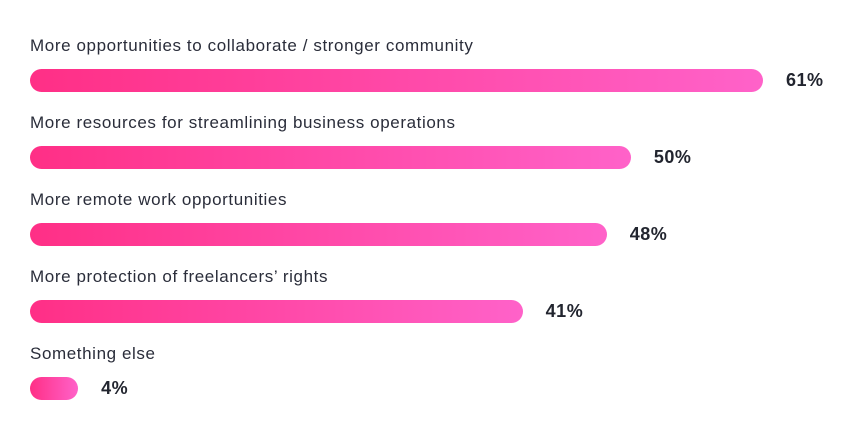 The width and height of the screenshot is (860, 425). Describe the element at coordinates (159, 199) in the screenshot. I see `category-label: More remote work opportunities` at that location.